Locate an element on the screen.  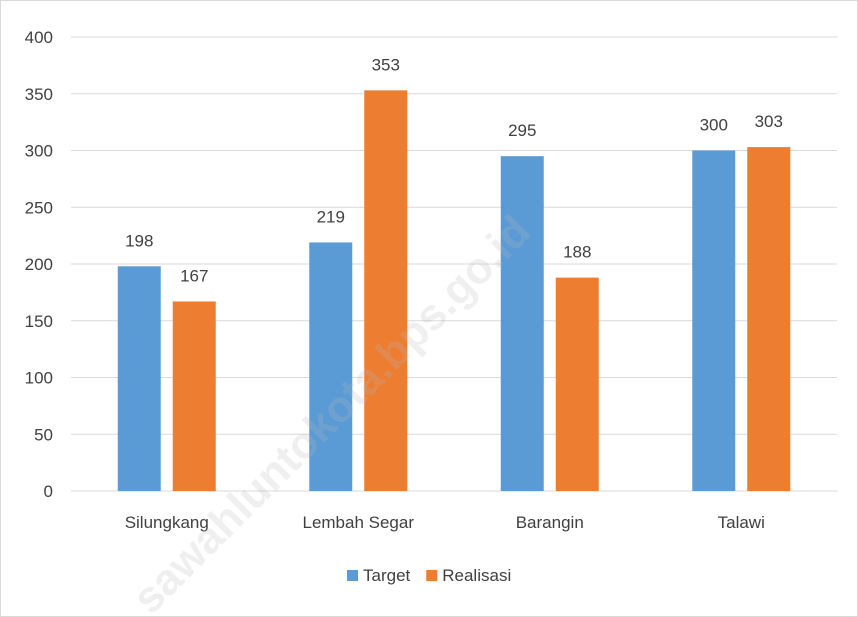
y-tick-label: 200 is located at coordinates (39, 264).